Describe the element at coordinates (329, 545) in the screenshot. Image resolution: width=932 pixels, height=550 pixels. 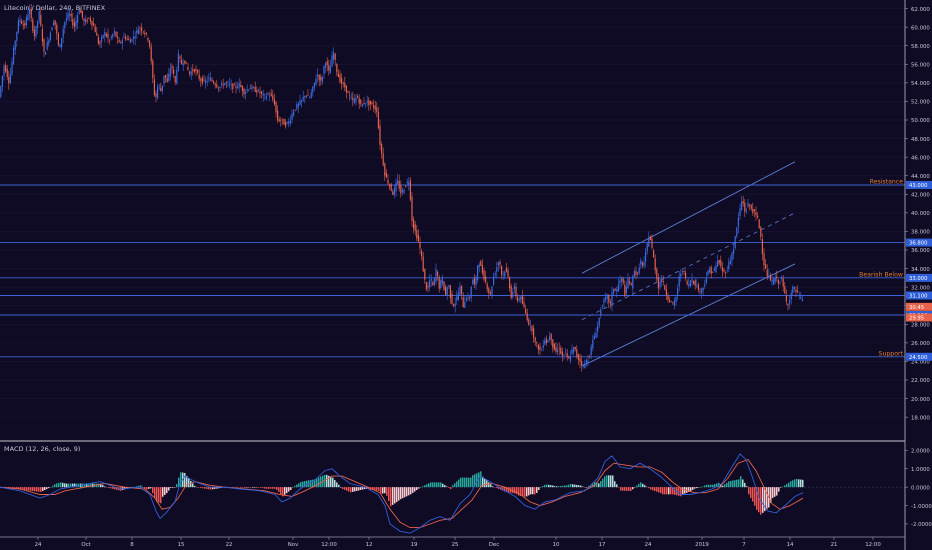
I see `time-tick-label: 12:00` at that location.